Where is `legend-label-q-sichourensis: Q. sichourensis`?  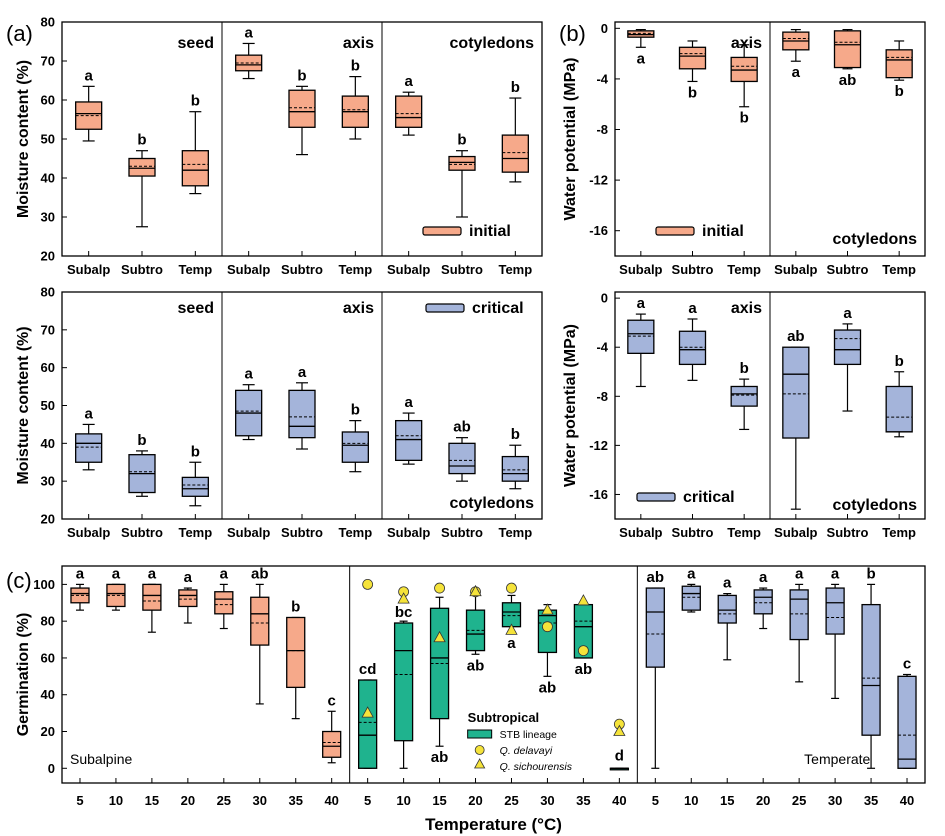 legend-label-q-sichourensis: Q. sichourensis is located at coordinates (536, 767).